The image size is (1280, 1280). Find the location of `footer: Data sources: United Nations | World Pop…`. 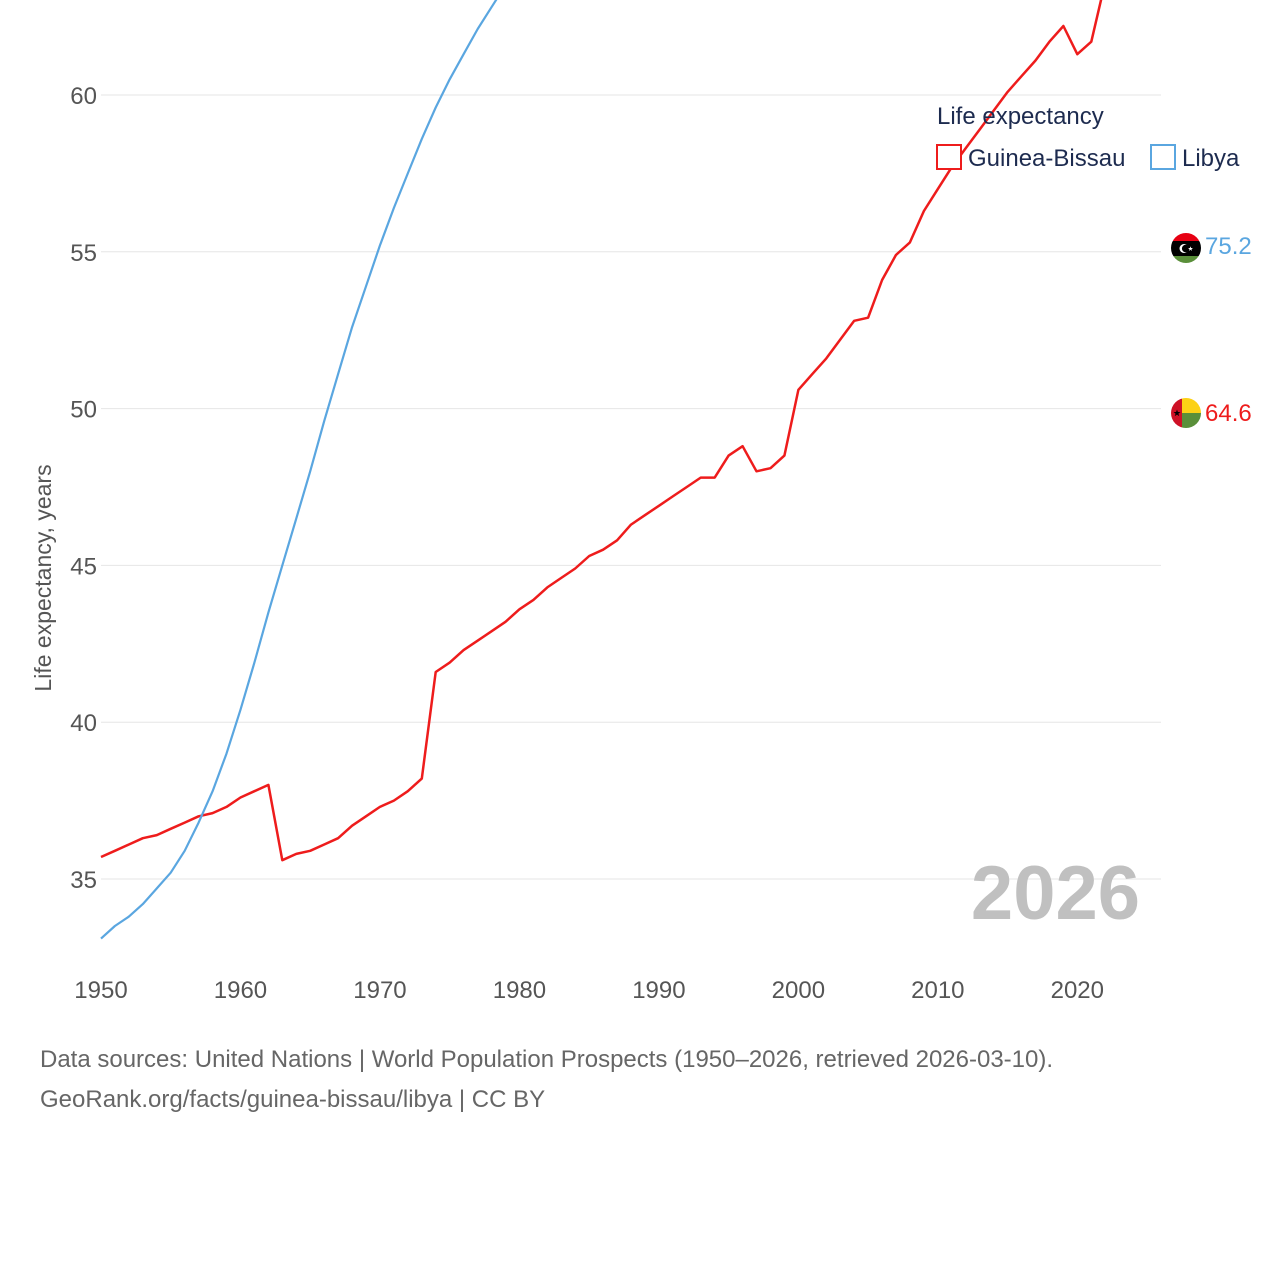

footer: Data sources: United Nations | World Pop… is located at coordinates (546, 1080).